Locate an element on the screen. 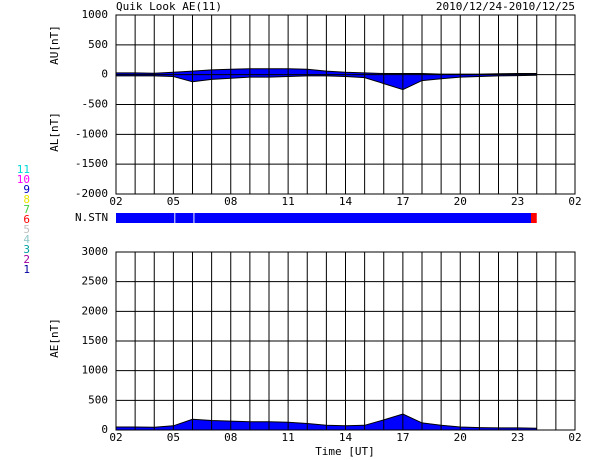 This screenshot has height=460, width=590. station-label: 2 is located at coordinates (26, 259).